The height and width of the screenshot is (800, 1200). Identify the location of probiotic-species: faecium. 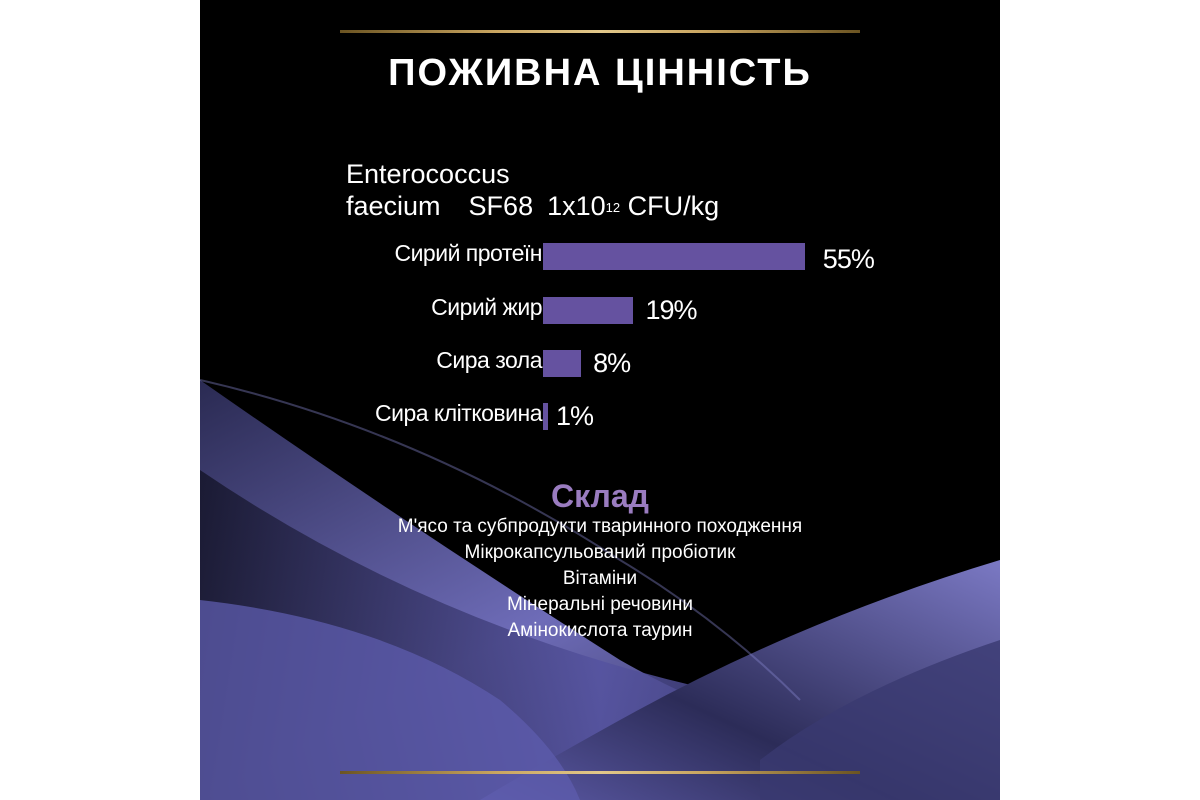
(393, 206).